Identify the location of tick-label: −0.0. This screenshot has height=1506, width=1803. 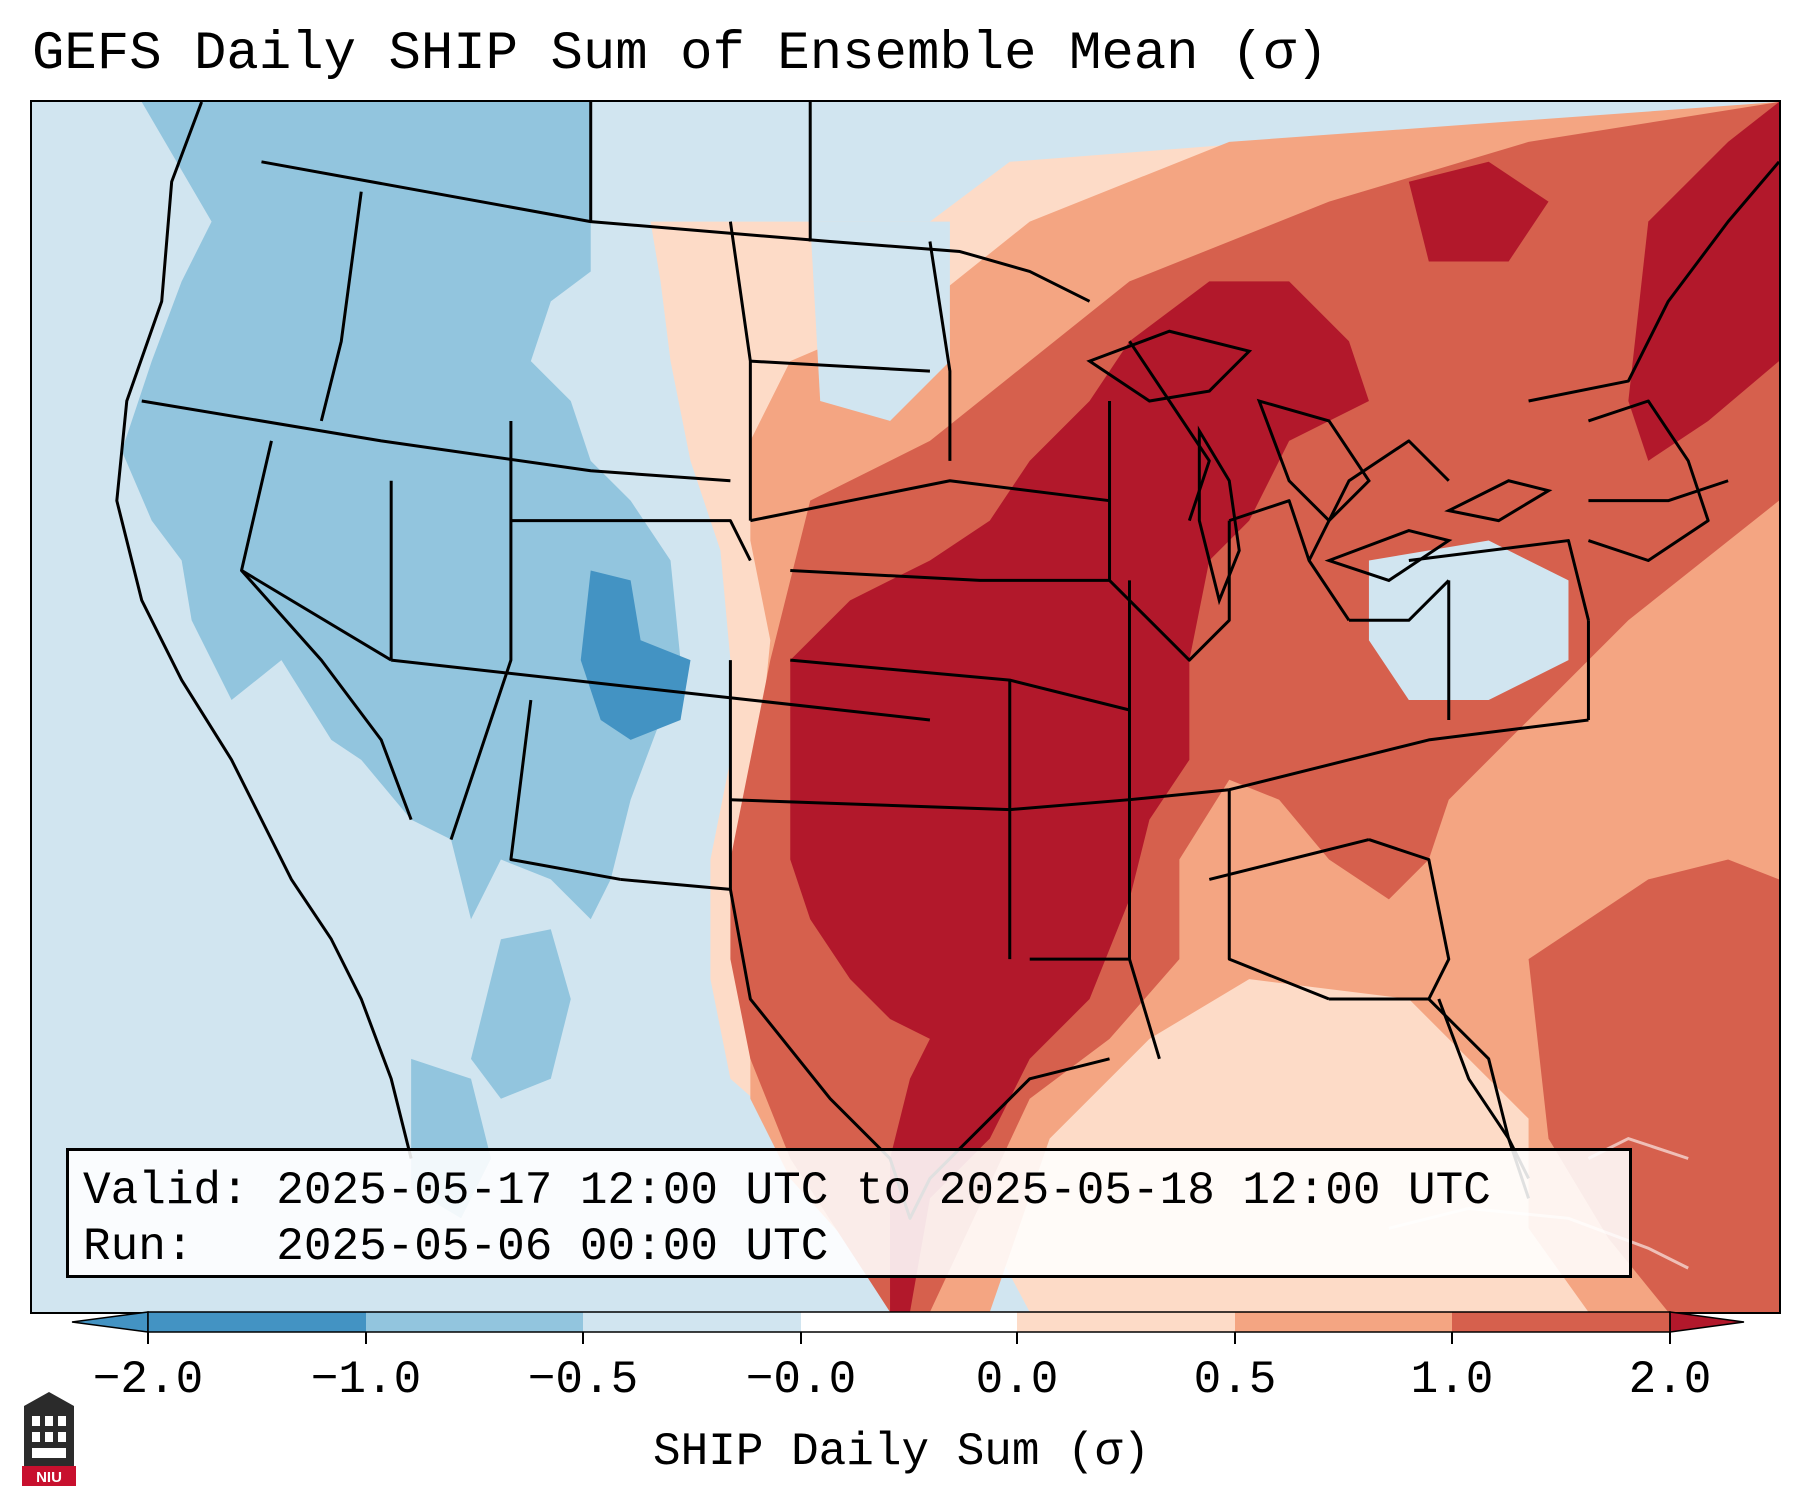
(801, 1380).